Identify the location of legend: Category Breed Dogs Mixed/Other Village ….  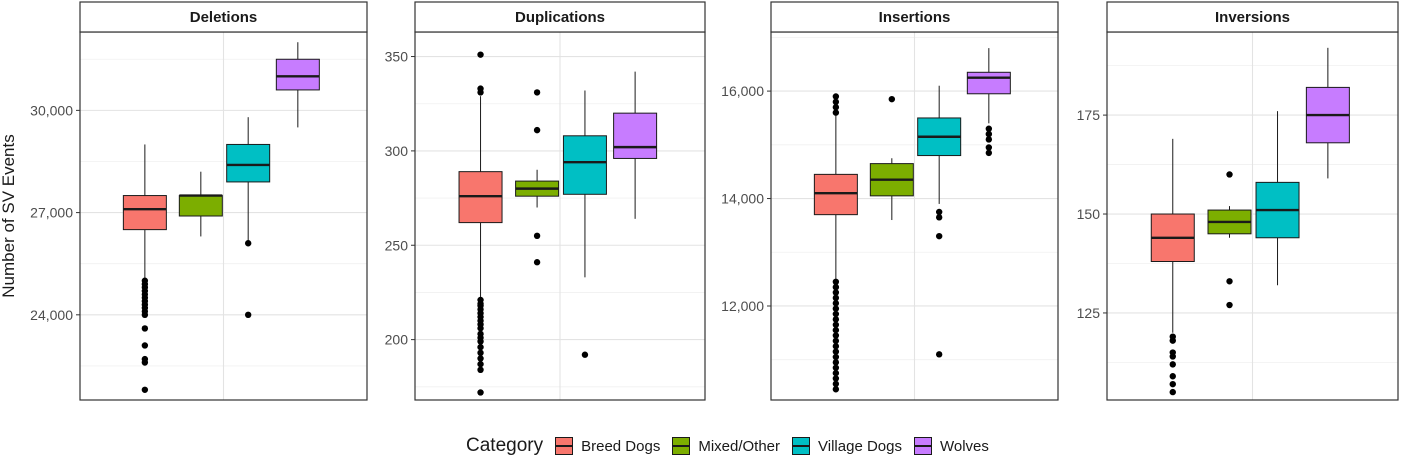
(733, 446).